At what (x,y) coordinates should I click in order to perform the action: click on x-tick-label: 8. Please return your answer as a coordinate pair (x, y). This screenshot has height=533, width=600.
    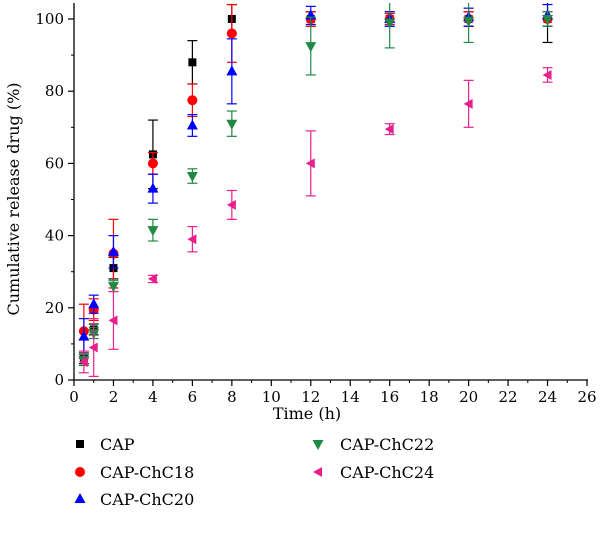
    Looking at the image, I should click on (232, 397).